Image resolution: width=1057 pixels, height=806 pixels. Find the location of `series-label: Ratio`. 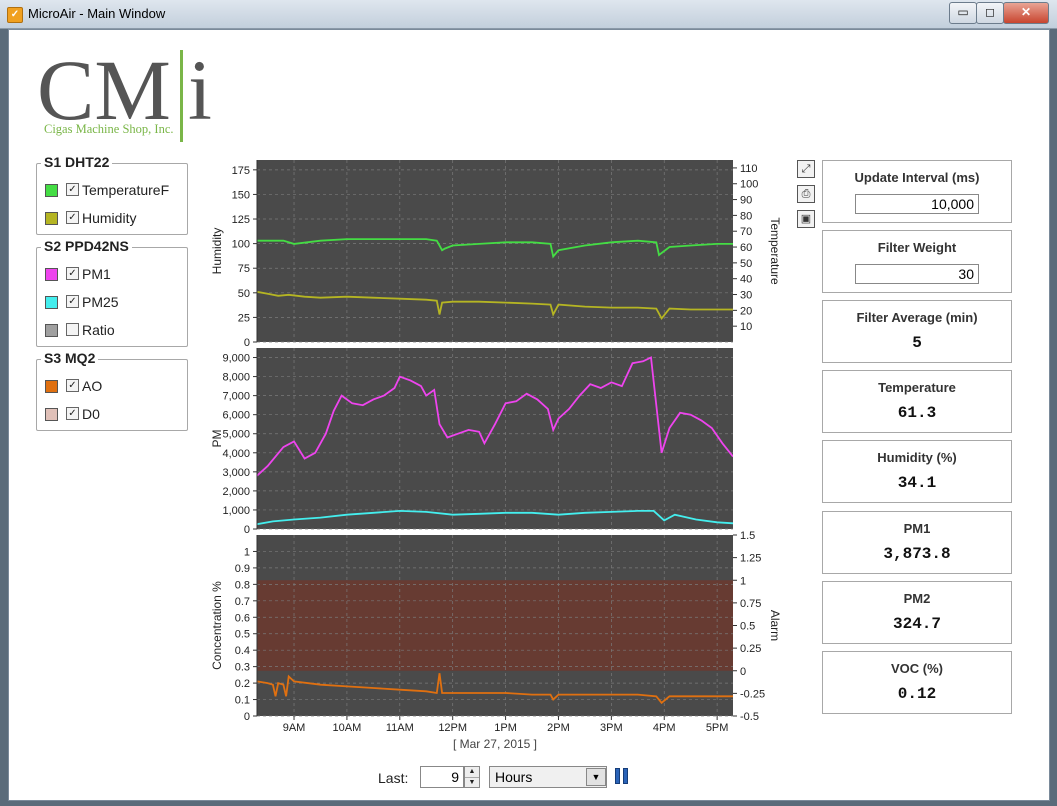

series-label: Ratio is located at coordinates (98, 330).